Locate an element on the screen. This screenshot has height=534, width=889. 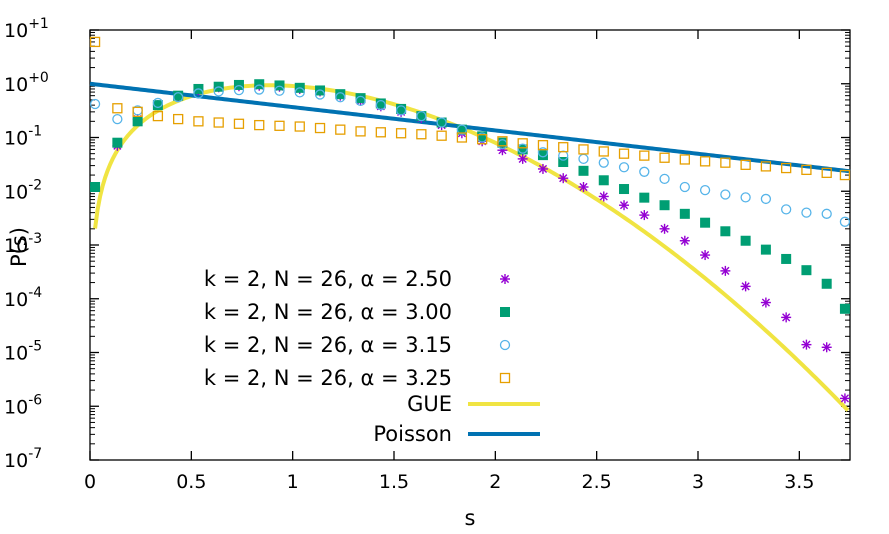
y-axis-label: P(s) is located at coordinates (19, 247).